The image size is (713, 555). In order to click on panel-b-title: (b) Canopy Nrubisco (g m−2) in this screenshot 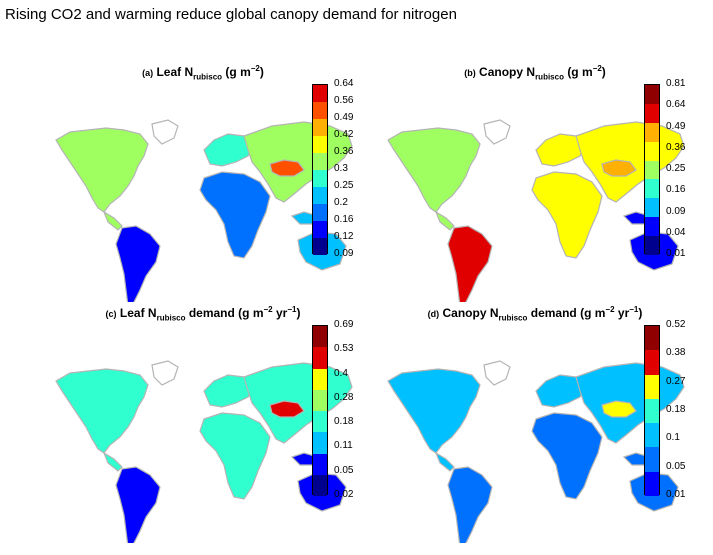, I will do `click(535, 72)`.